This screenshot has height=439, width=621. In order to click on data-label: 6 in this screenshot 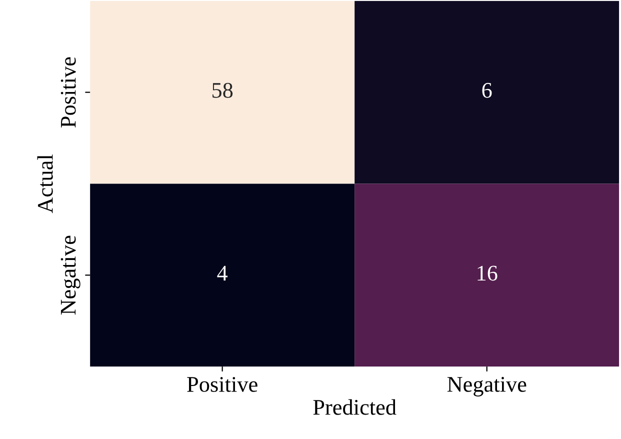, I will do `click(487, 90)`.